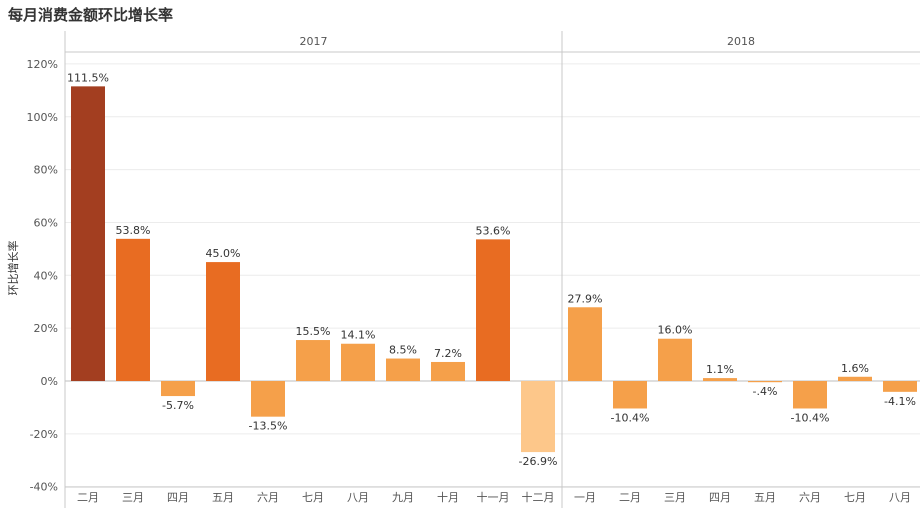  Describe the element at coordinates (720, 379) in the screenshot. I see `bar-2018-四月` at that location.